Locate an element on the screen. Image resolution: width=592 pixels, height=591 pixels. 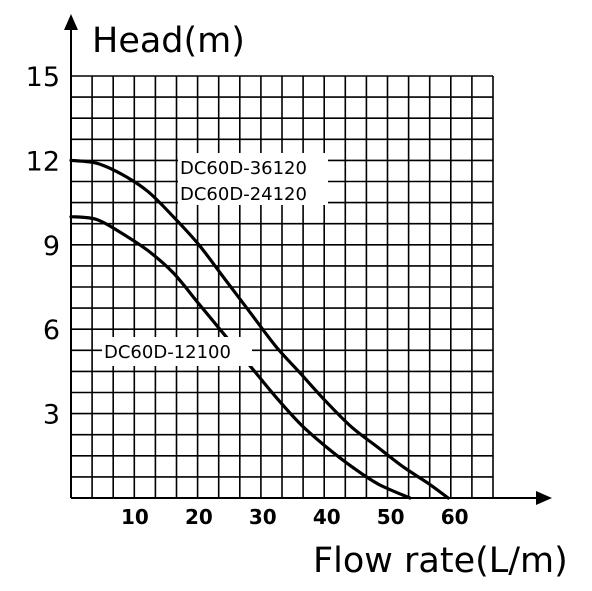
x-tick-label: 40 is located at coordinates (327, 517).